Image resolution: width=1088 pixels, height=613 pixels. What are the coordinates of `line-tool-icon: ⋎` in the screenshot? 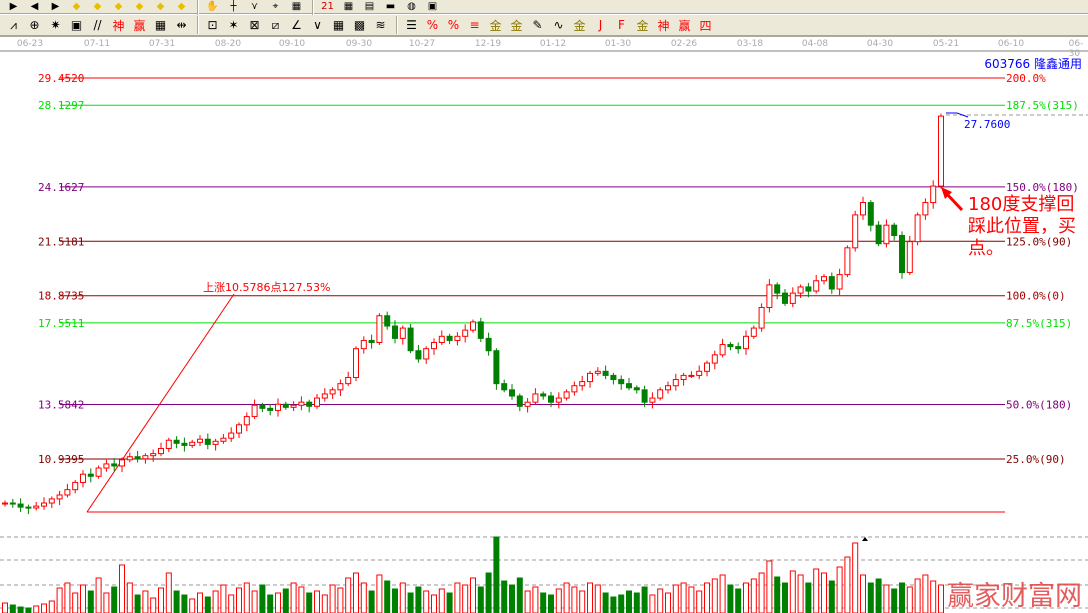 It's located at (254, 6).